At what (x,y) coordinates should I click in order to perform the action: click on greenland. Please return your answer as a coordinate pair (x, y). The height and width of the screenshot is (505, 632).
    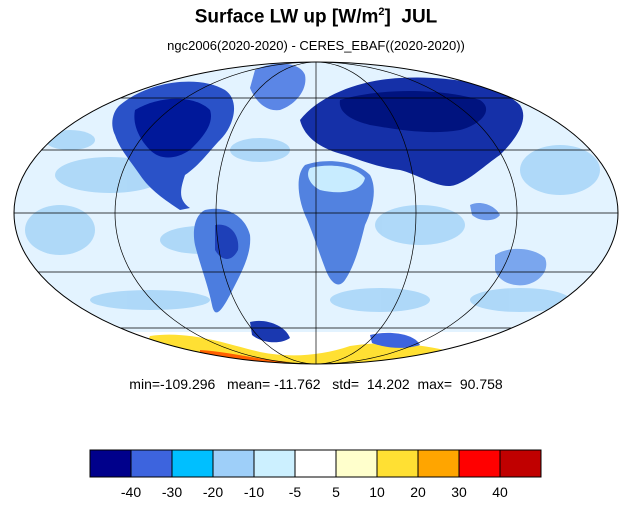
    Looking at the image, I should click on (278, 87).